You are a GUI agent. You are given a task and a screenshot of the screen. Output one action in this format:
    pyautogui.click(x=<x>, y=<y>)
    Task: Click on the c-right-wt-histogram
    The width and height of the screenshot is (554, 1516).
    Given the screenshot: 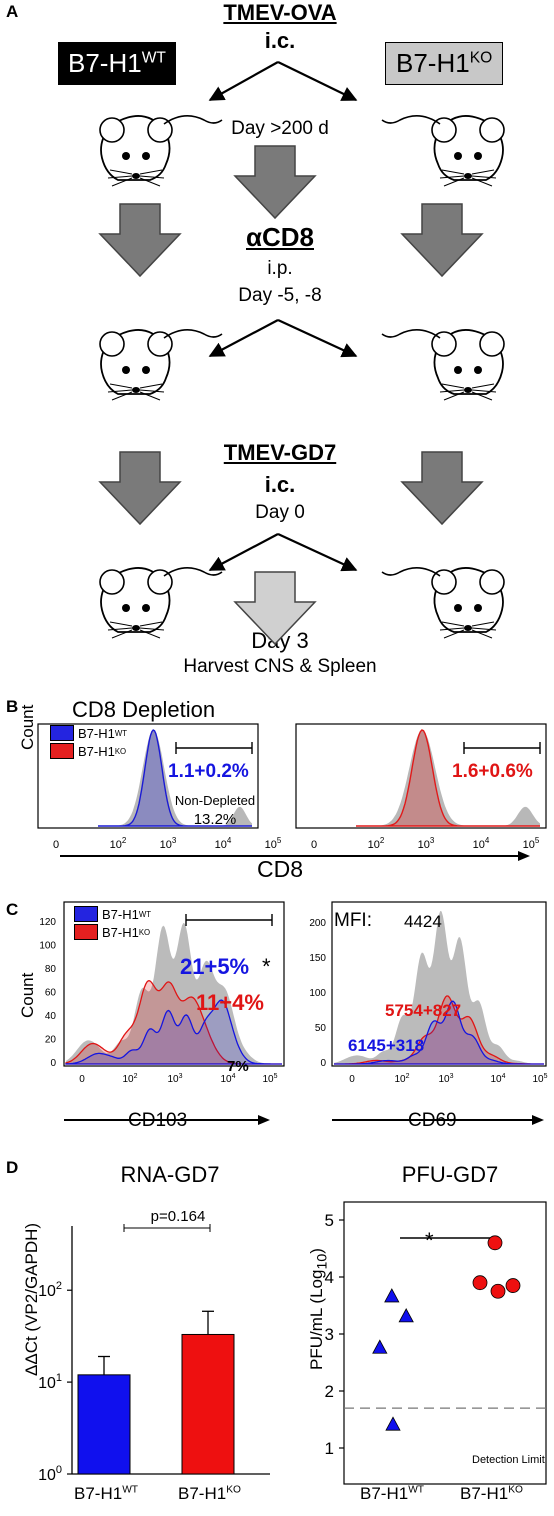 What is the action you would take?
    pyautogui.click(x=439, y=1032)
    